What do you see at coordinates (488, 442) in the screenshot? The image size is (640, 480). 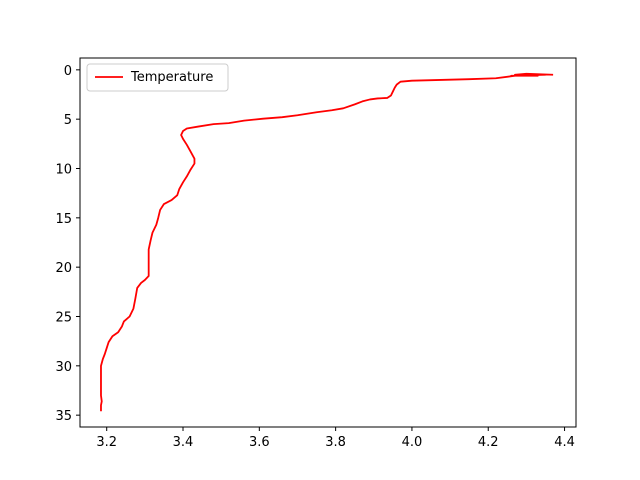 I see `x-tick-label: 4.2` at bounding box center [488, 442].